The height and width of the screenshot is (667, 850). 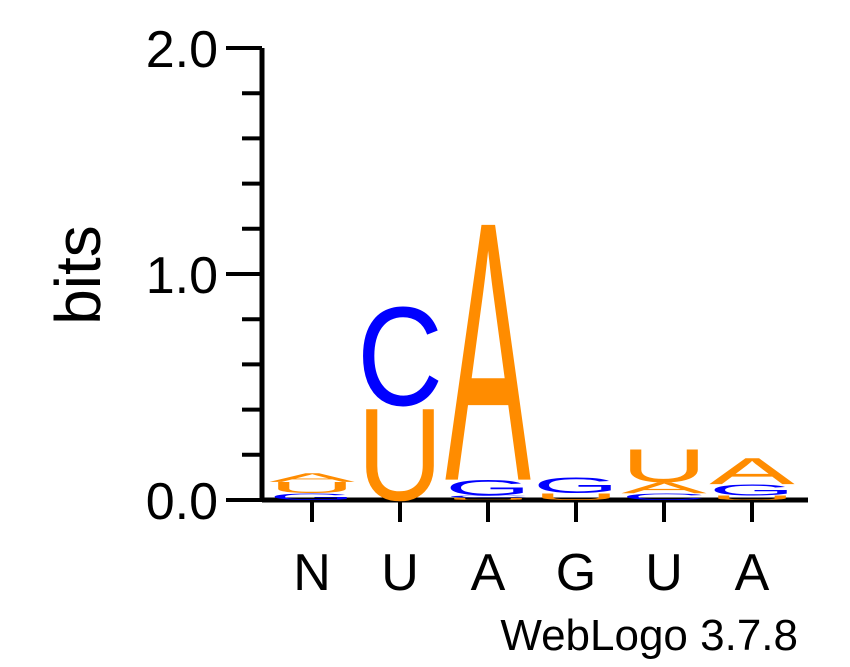 What do you see at coordinates (182, 276) in the screenshot?
I see `y-tick-label: 1.0` at bounding box center [182, 276].